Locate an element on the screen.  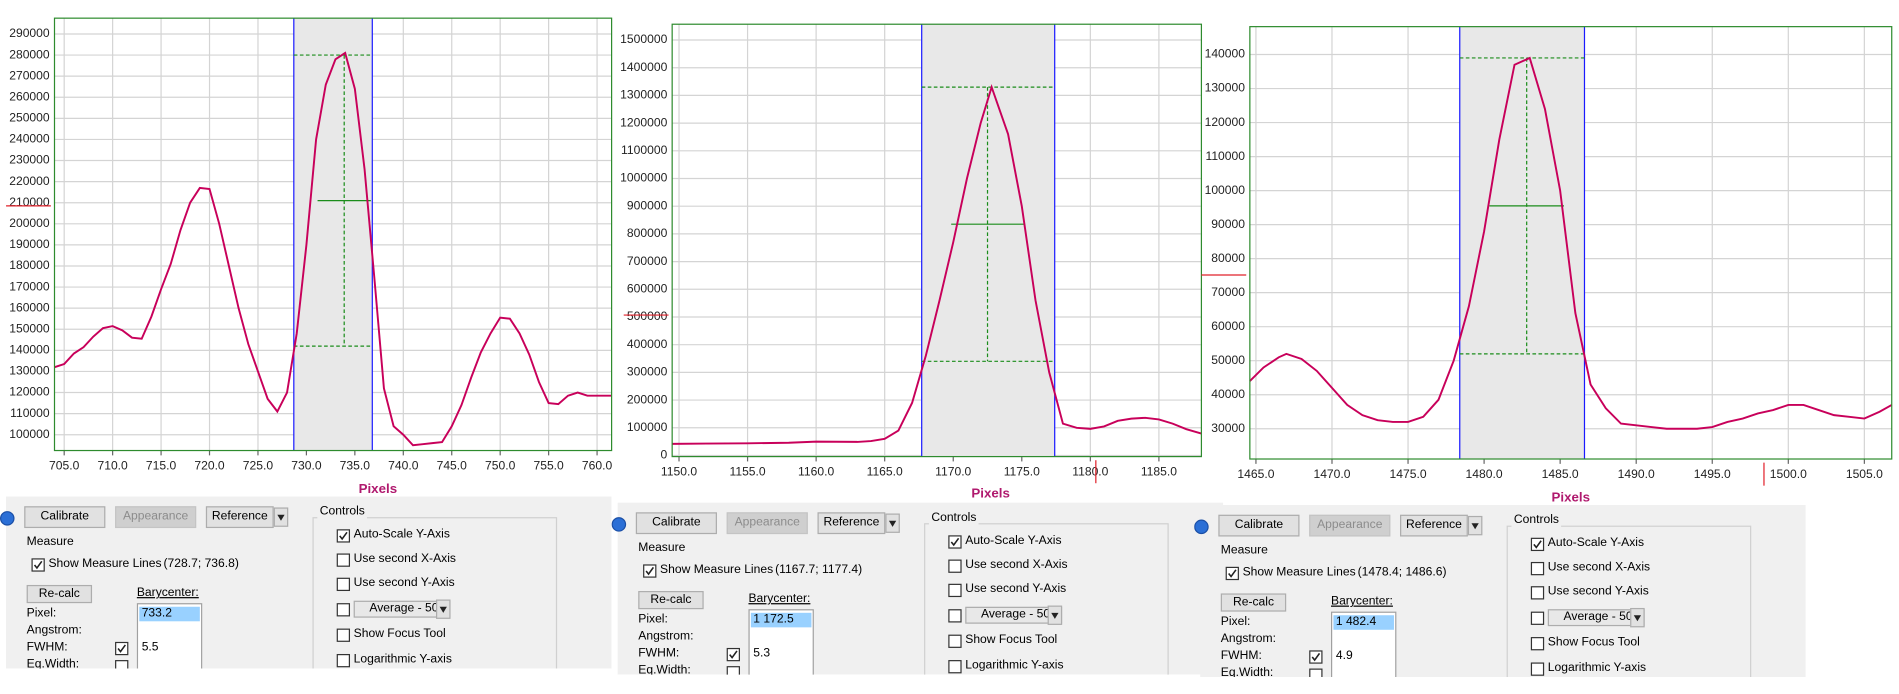
pixel-value: 733.2 is located at coordinates (169, 614).